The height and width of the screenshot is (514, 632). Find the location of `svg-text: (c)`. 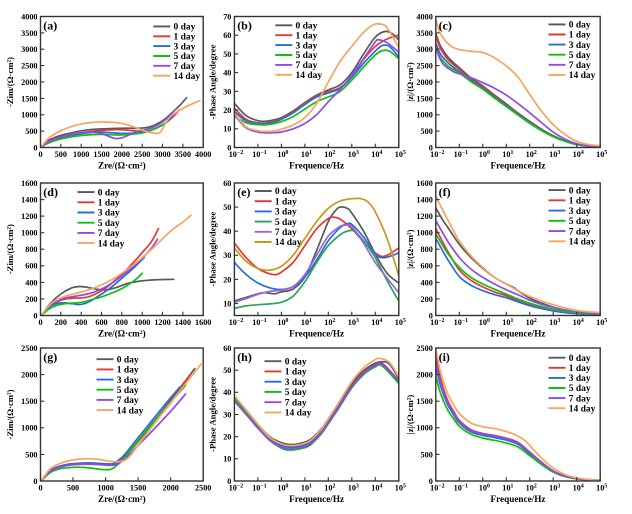

svg-text: (c) is located at coordinates (445, 26).